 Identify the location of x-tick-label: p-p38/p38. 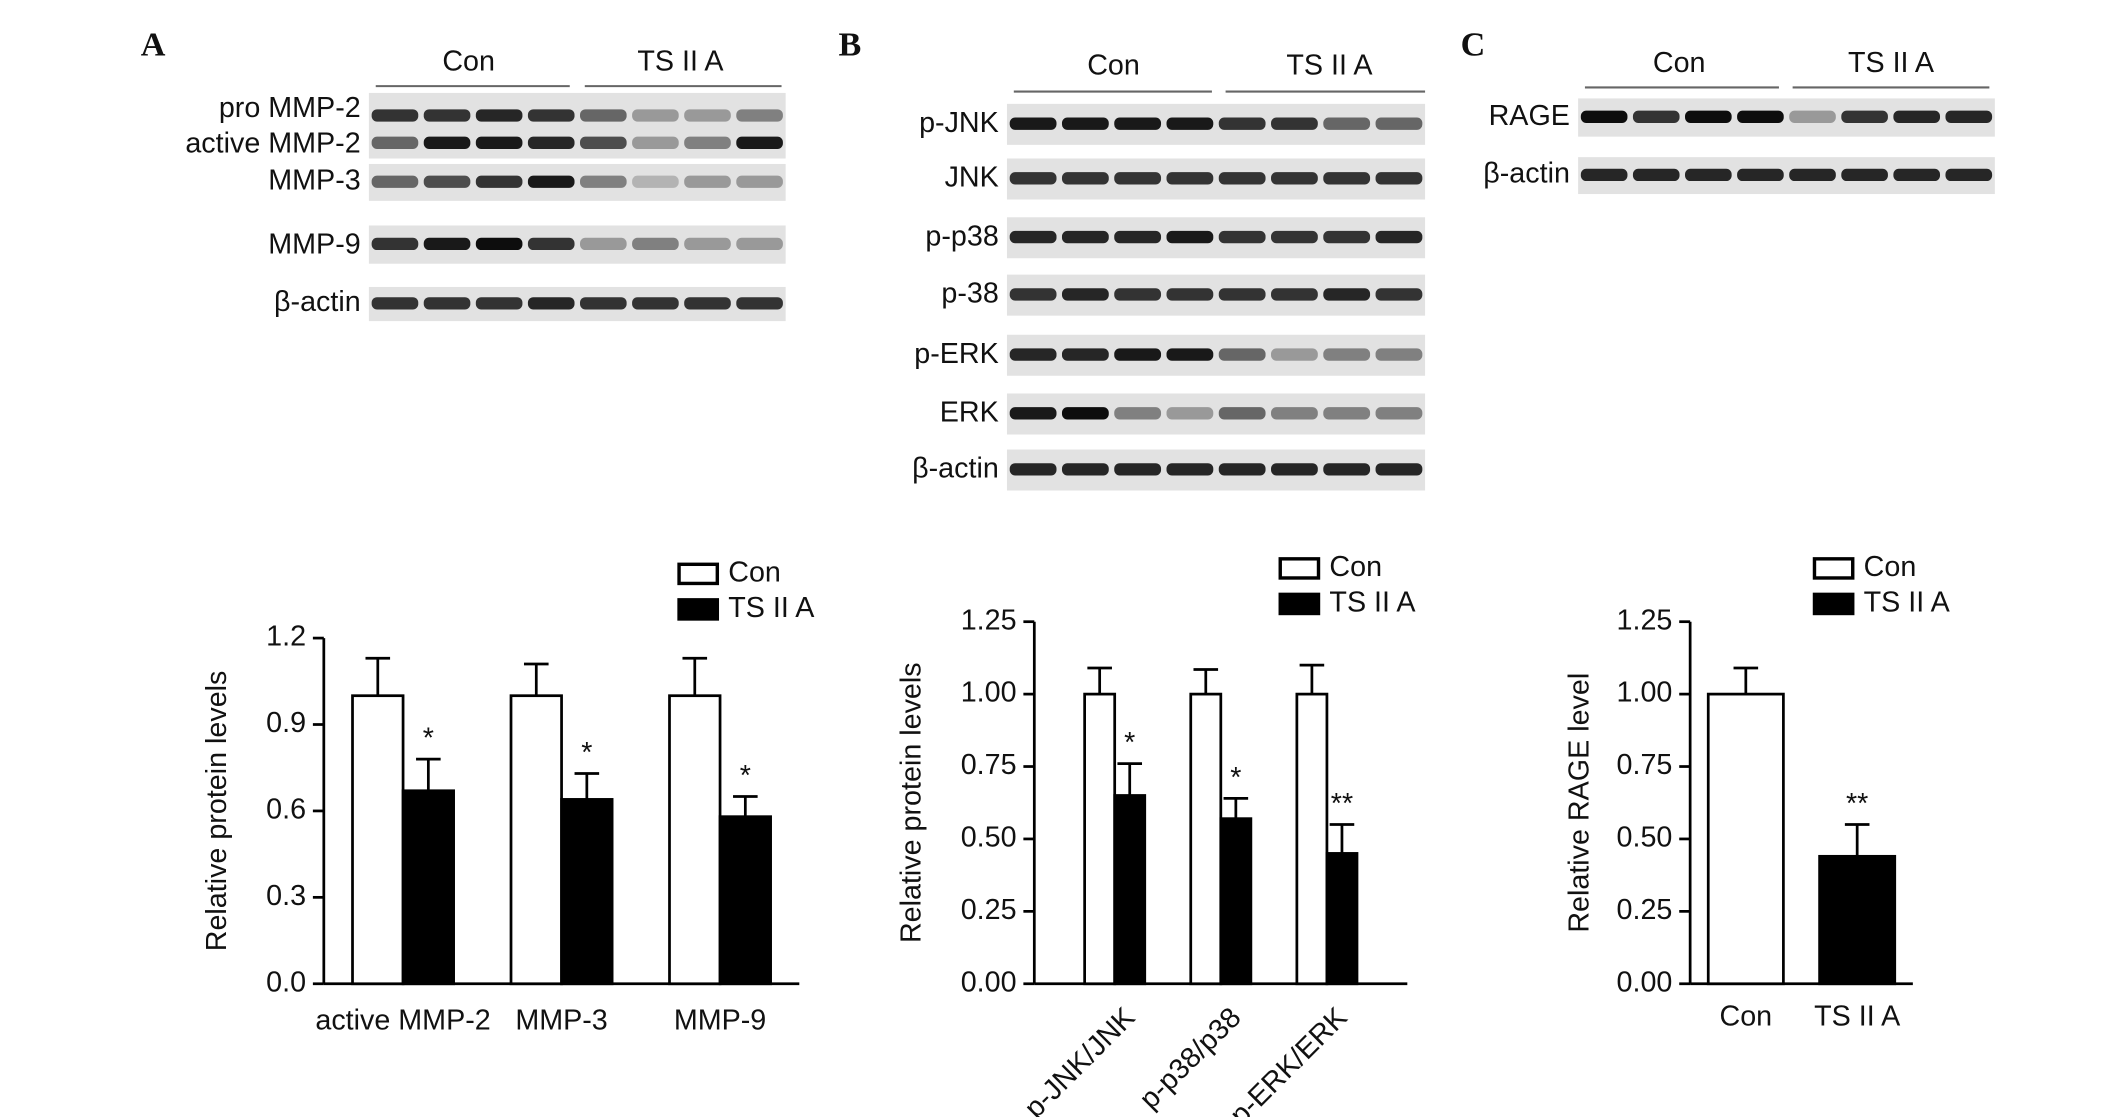
(1191, 1059).